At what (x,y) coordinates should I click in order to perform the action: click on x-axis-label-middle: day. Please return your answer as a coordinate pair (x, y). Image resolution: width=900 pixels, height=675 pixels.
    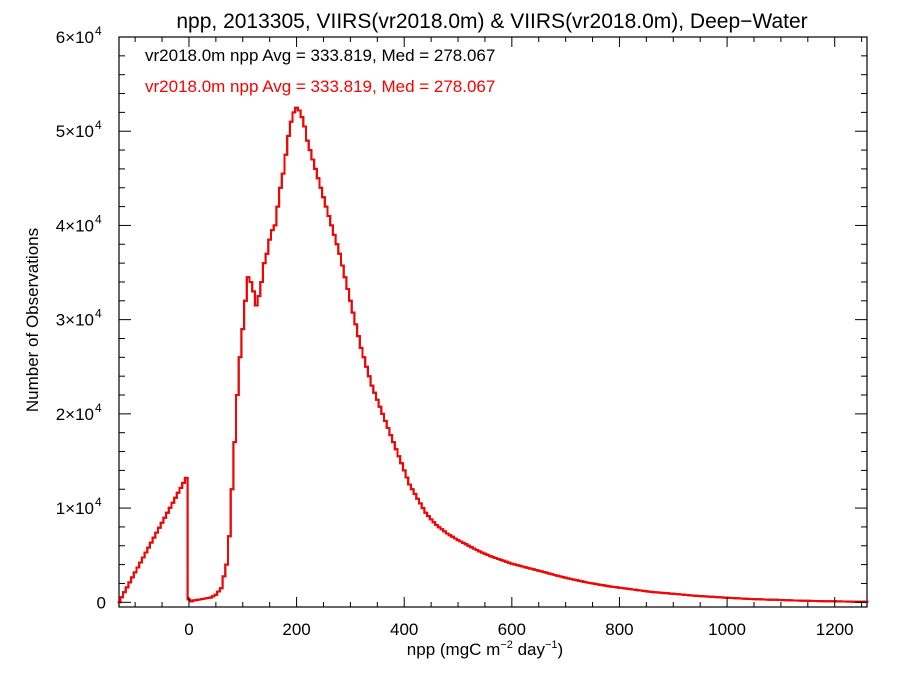
    Looking at the image, I should click on (529, 649).